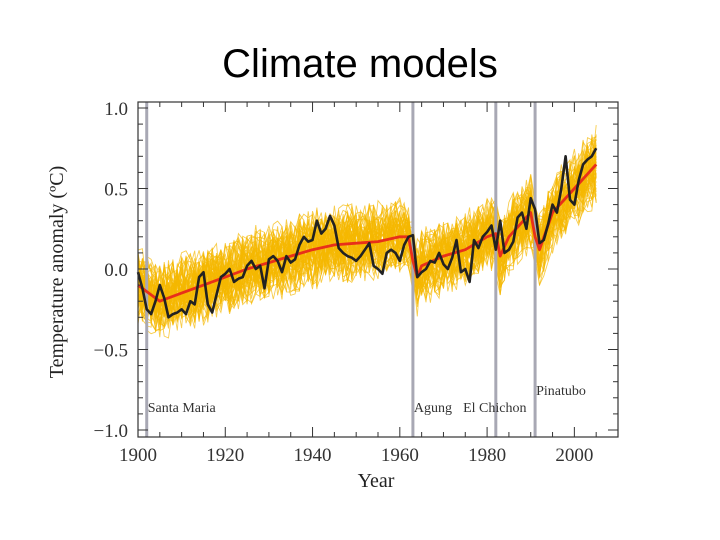  What do you see at coordinates (116, 109) in the screenshot?
I see `y-tick-label: 1.0` at bounding box center [116, 109].